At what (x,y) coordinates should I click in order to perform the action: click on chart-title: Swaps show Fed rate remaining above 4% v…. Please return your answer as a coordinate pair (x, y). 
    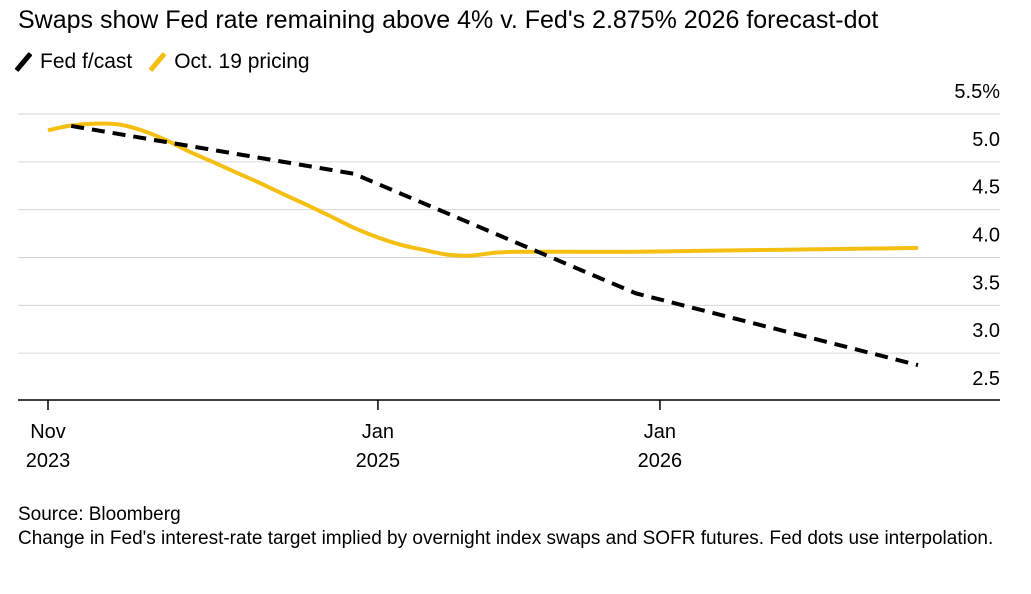
    Looking at the image, I should click on (448, 20).